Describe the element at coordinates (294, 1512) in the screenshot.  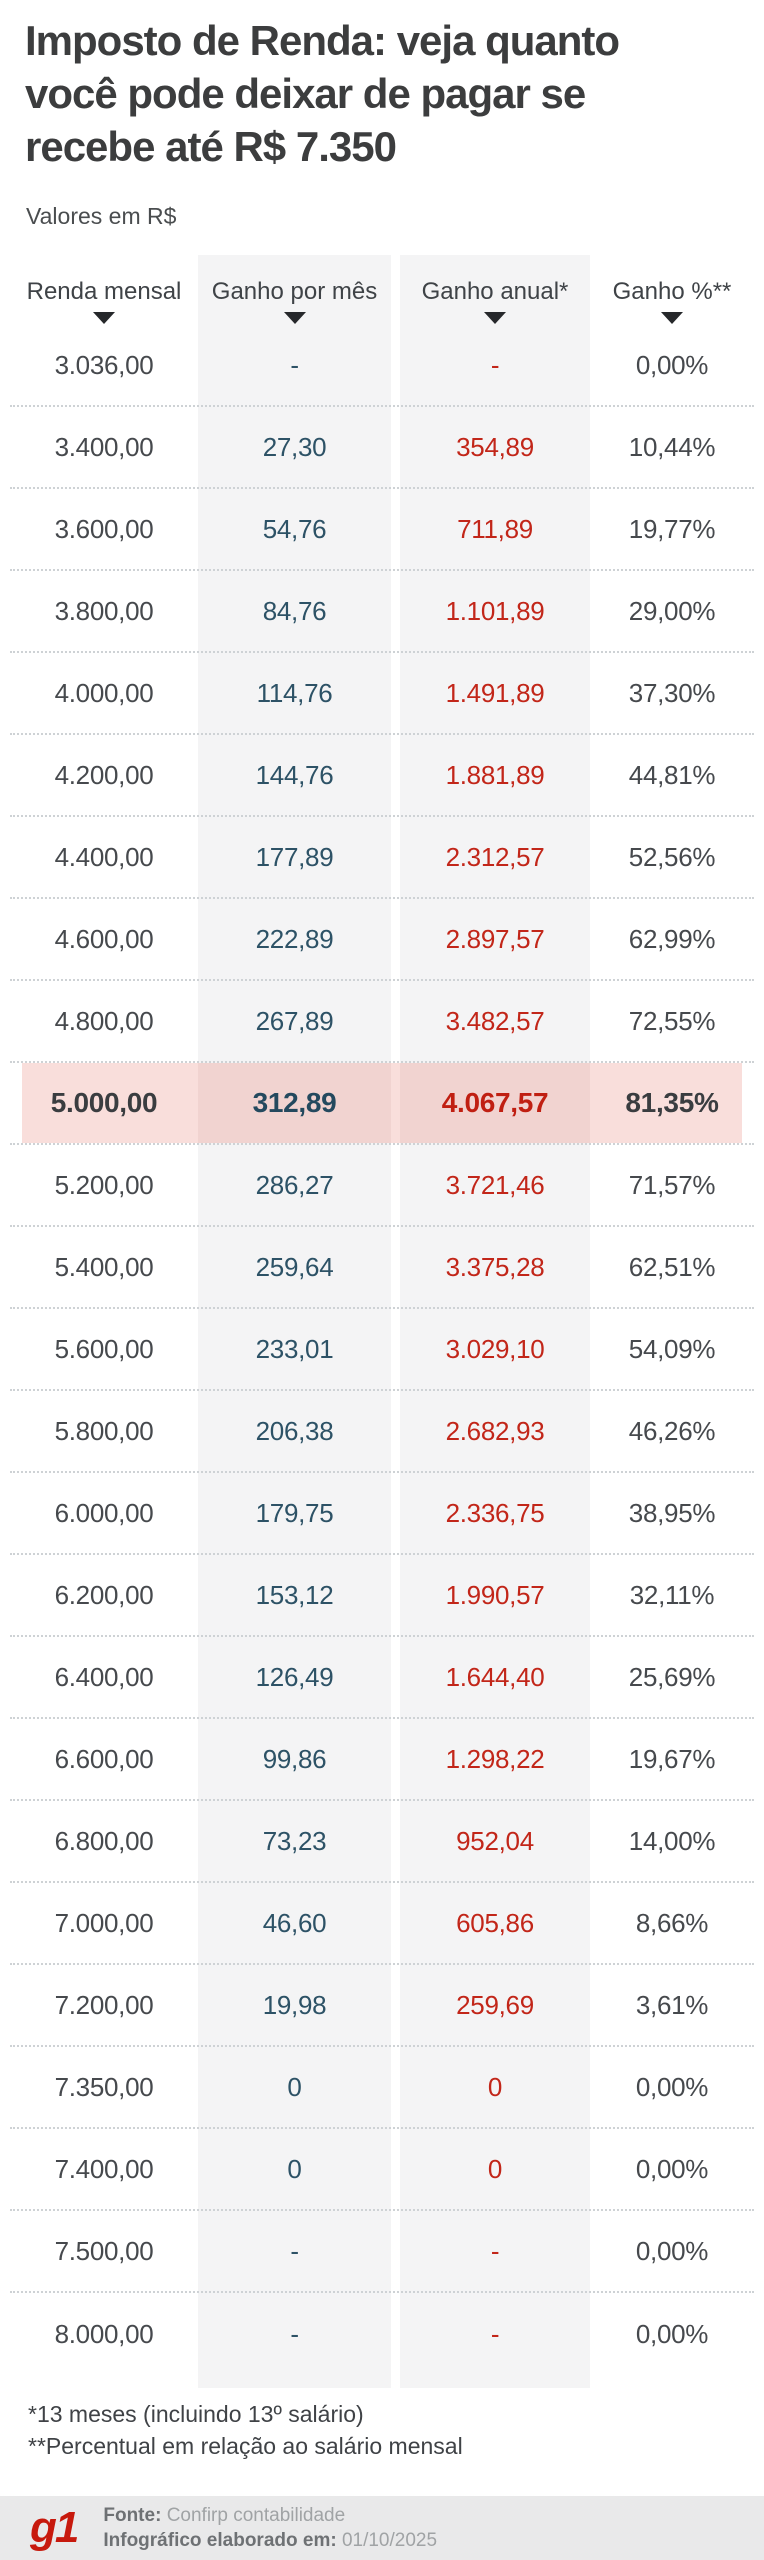
I see `cell-ganho-por-mes: 179,75` at that location.